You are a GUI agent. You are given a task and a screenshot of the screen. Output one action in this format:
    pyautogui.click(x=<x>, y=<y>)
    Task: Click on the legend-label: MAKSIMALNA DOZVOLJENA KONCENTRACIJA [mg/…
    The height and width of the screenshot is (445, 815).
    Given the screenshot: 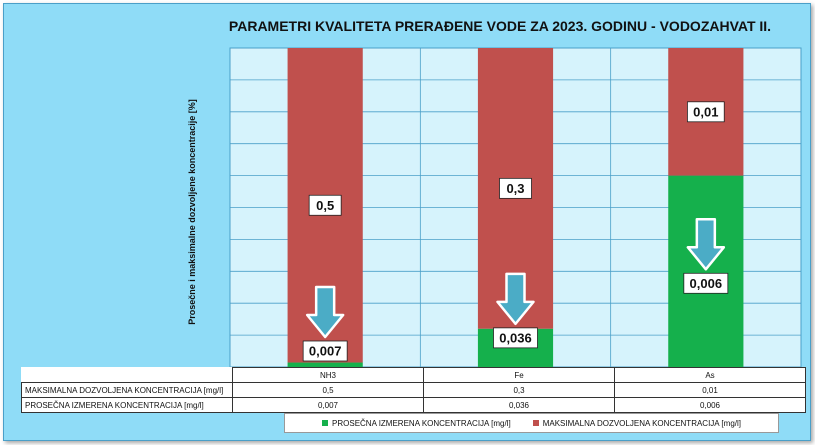 What is the action you would take?
    pyautogui.click(x=641, y=423)
    